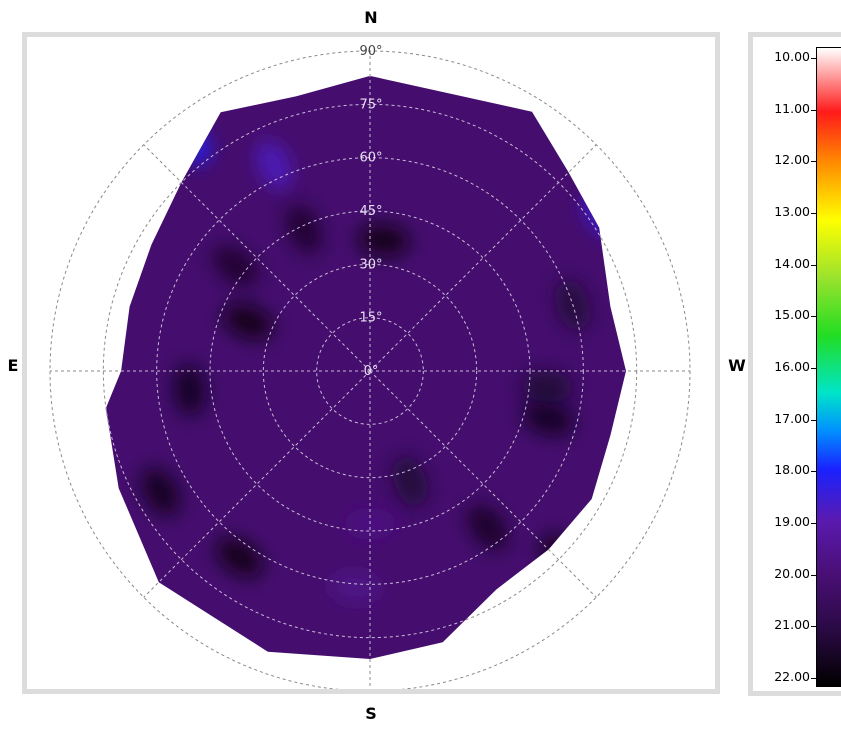 This screenshot has height=729, width=841. I want to click on grid-ring, so click(370, 371).